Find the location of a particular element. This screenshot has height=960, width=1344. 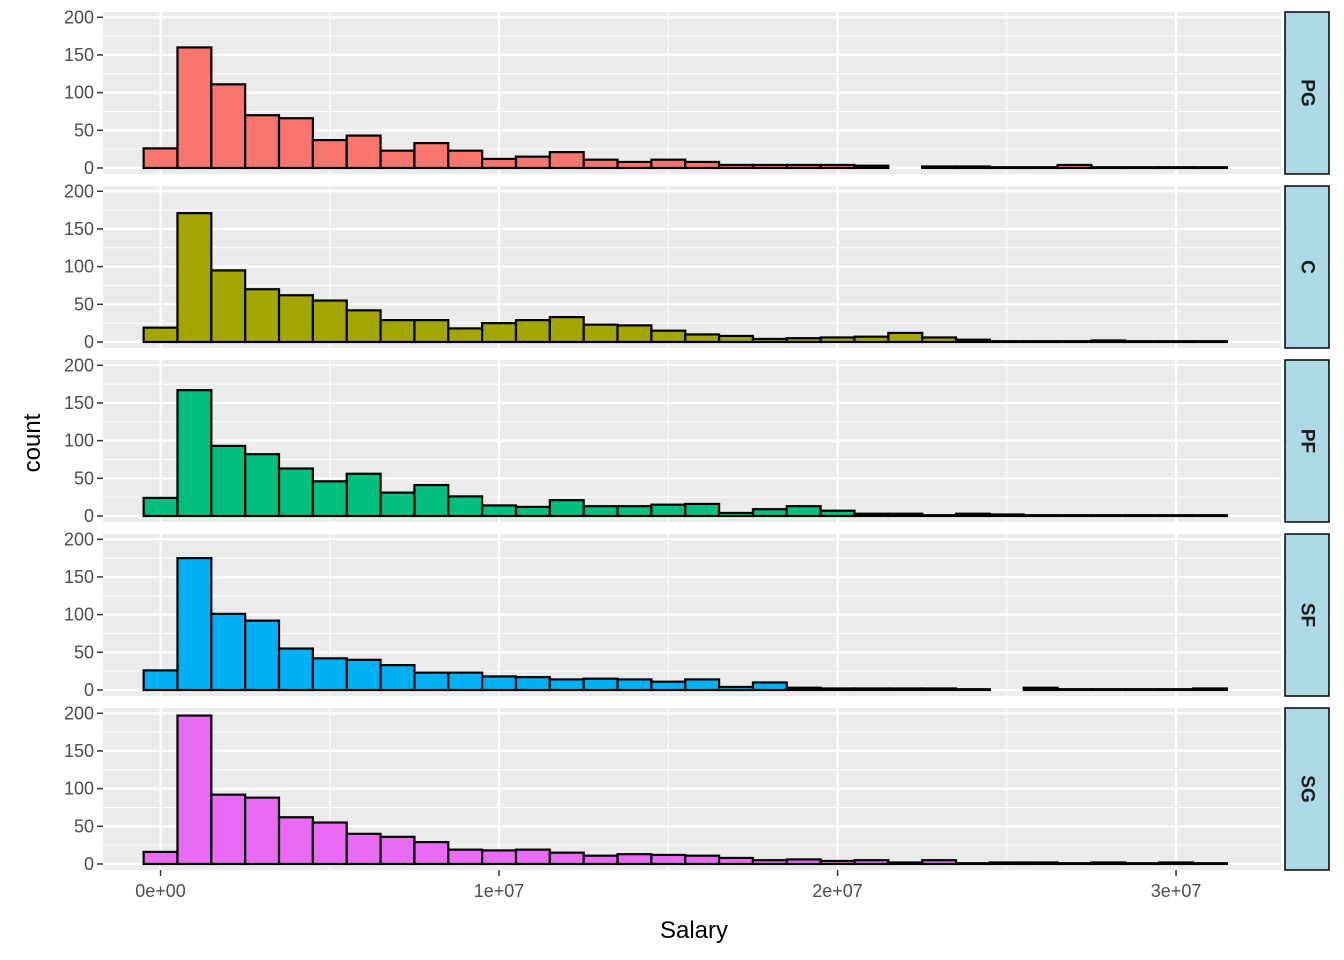

y-axis-title: count is located at coordinates (32, 442).